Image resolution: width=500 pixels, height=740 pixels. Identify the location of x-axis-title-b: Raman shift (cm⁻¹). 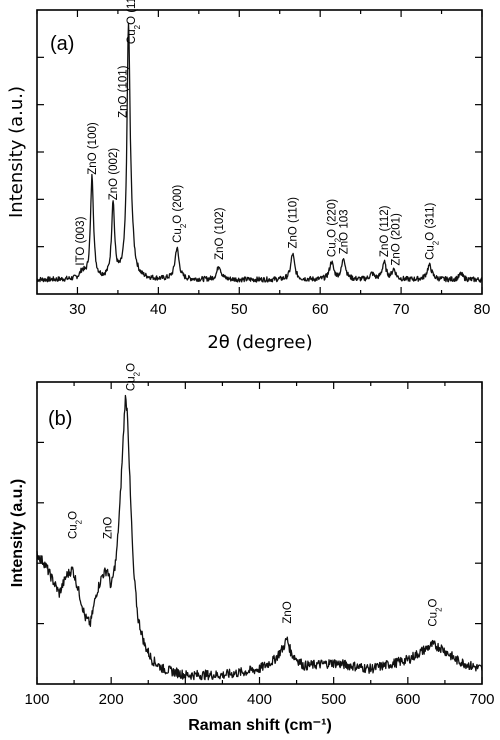
(260, 725).